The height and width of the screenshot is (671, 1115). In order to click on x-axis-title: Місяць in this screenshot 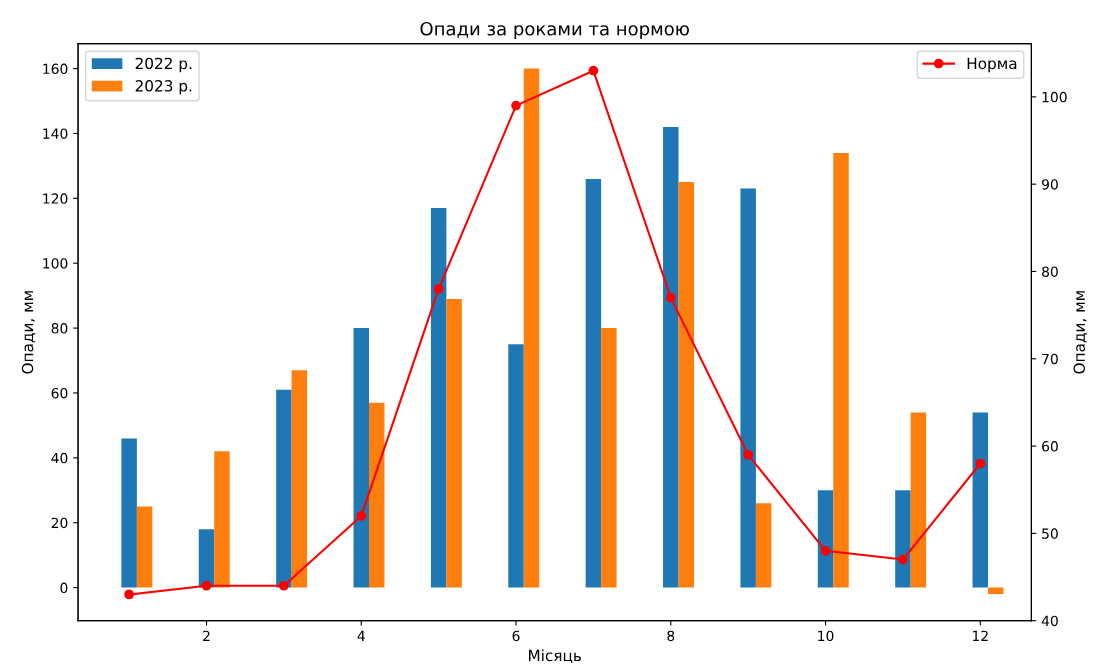, I will do `click(555, 656)`.